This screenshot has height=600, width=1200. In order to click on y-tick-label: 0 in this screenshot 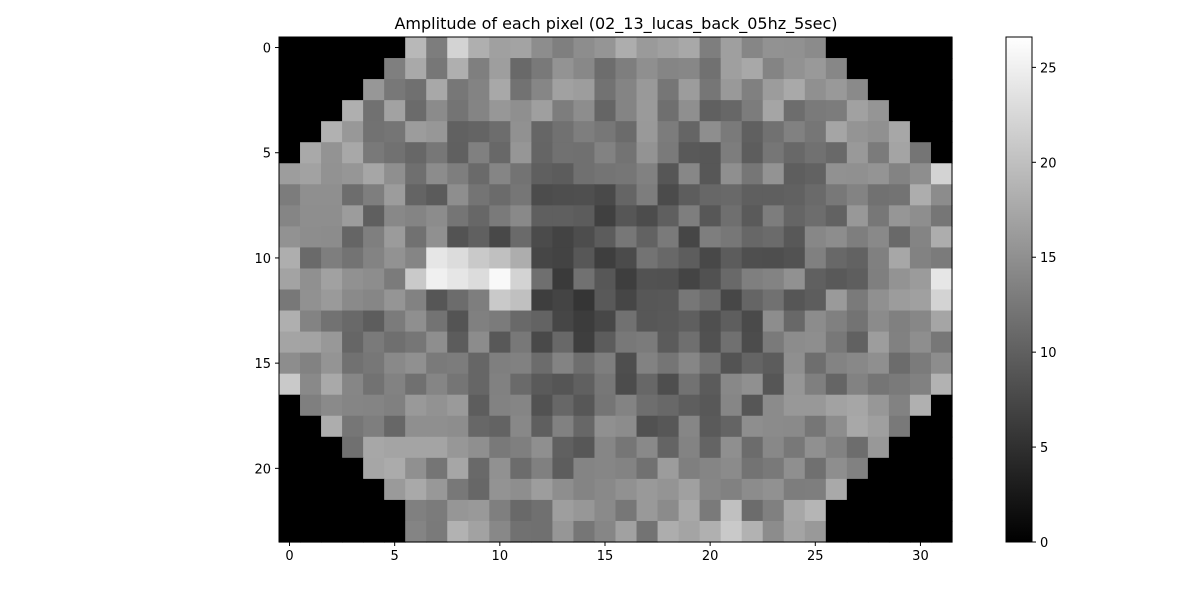, I will do `click(267, 49)`.